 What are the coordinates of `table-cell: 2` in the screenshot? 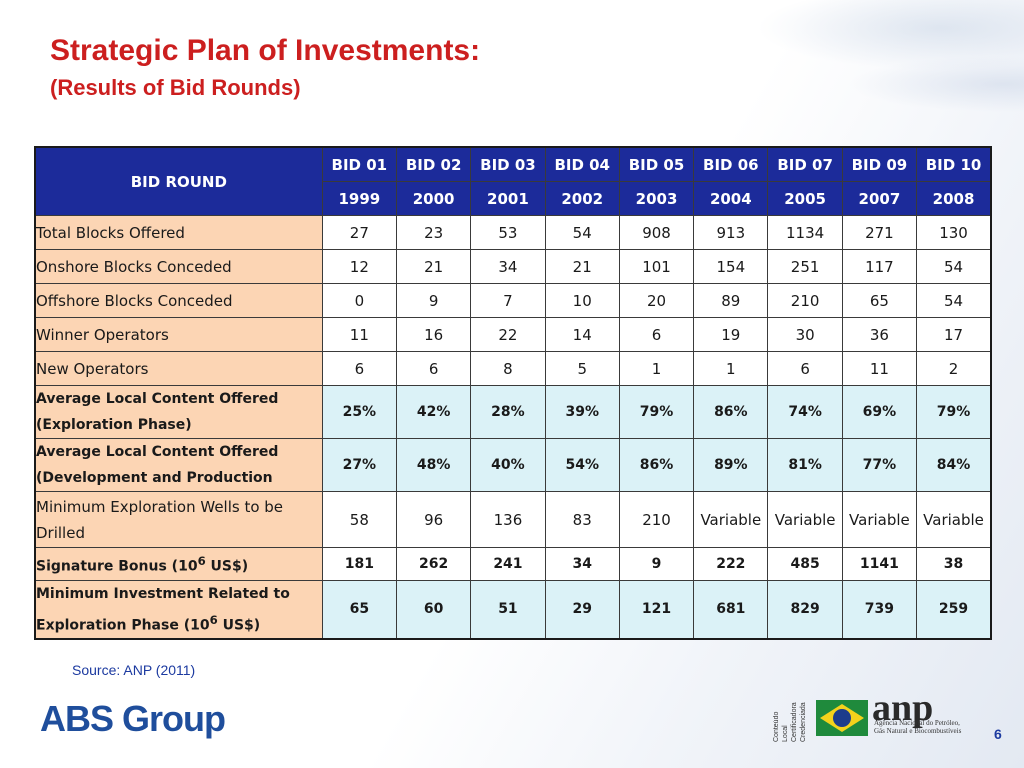 It's located at (954, 368).